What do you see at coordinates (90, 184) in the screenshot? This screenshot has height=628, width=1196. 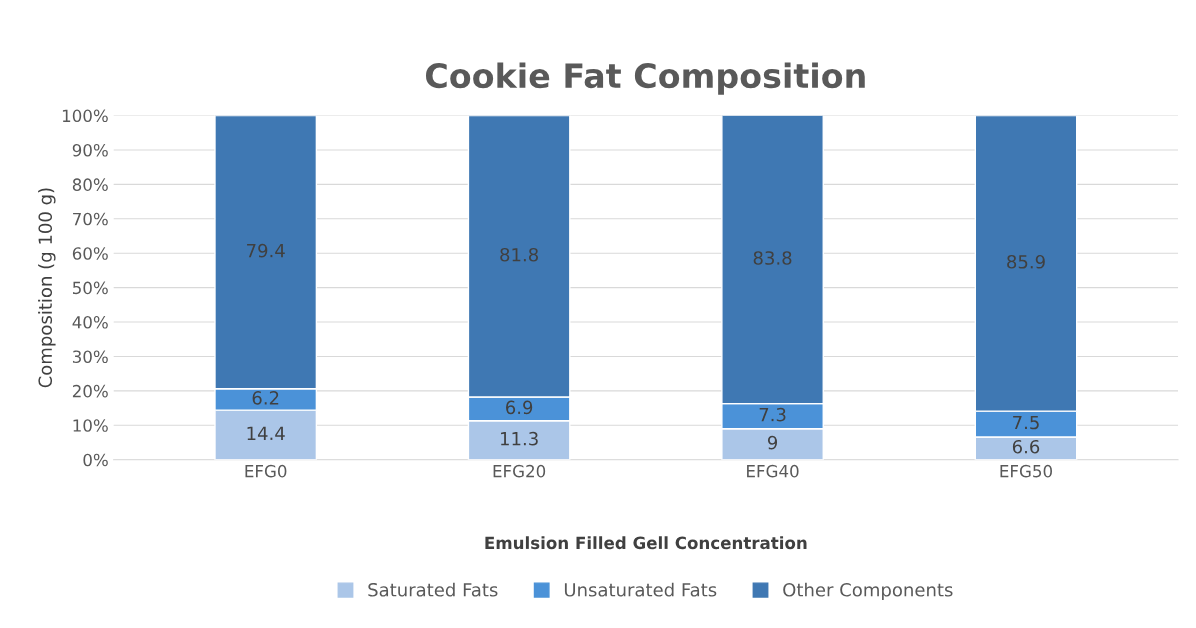 I see `y-tick-label: 80%` at bounding box center [90, 184].